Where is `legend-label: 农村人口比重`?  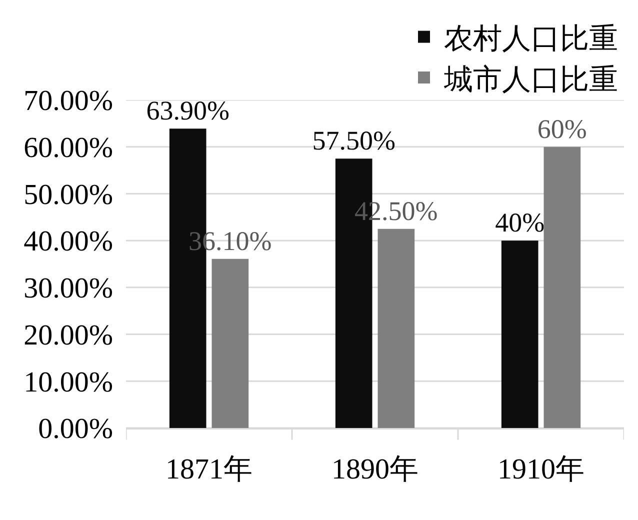 legend-label: 农村人口比重 is located at coordinates (531, 39).